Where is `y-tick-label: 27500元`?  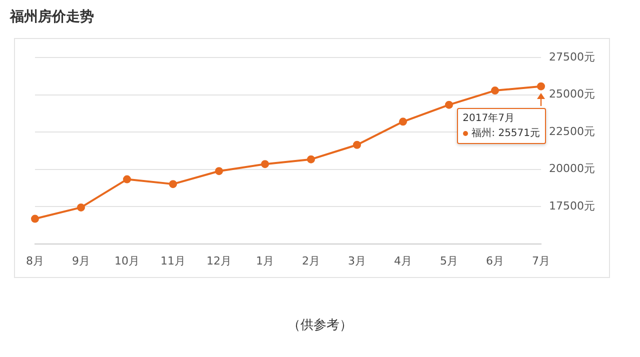 y-tick-label: 27500元 is located at coordinates (572, 57).